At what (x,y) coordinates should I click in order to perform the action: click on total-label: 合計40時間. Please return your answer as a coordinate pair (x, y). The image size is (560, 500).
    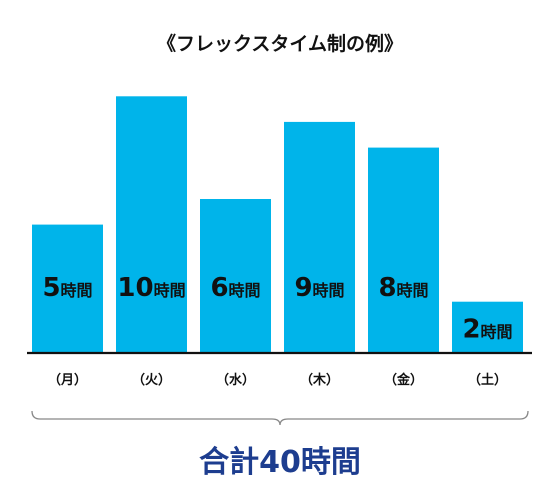
    Looking at the image, I should click on (280, 462).